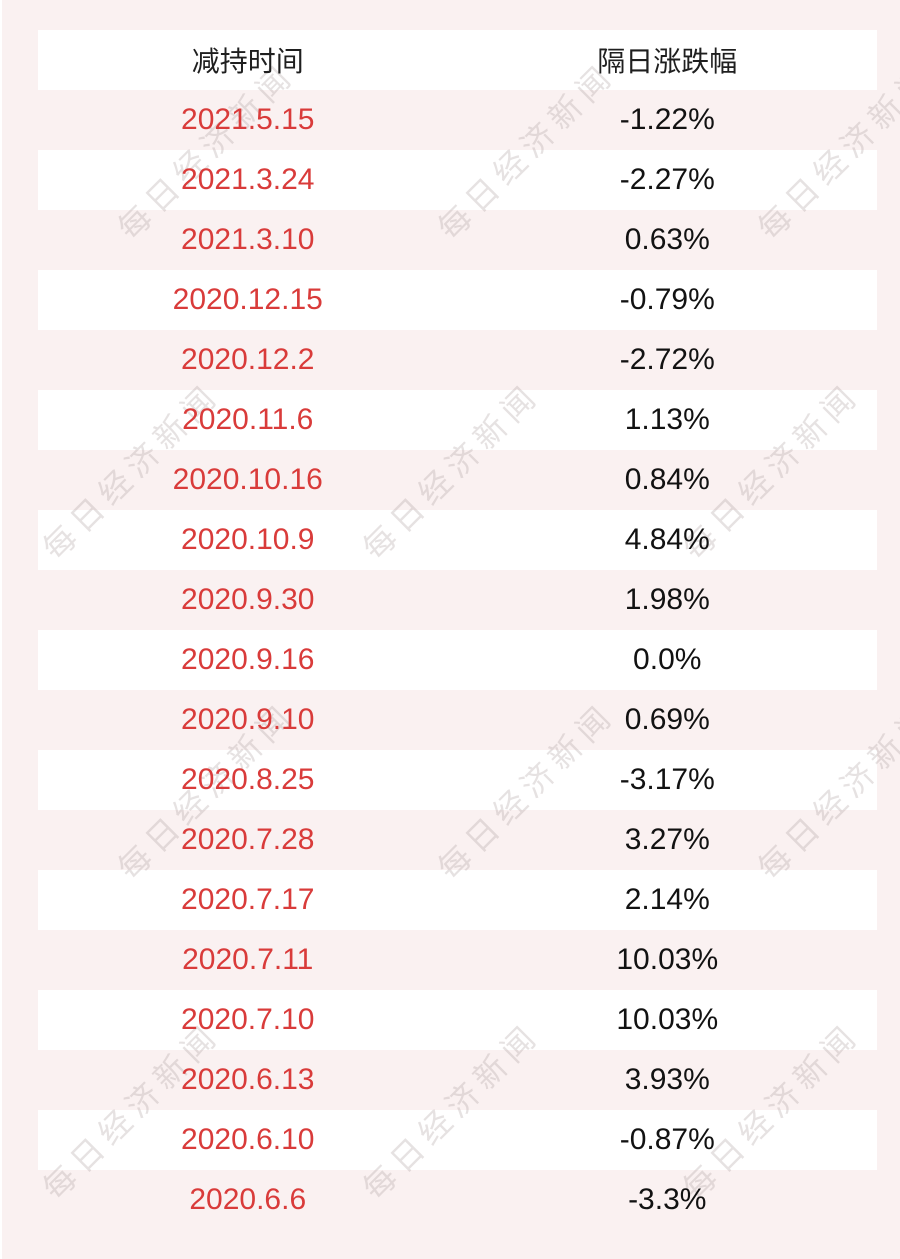  What do you see at coordinates (457, 660) in the screenshot?
I see `table-row: 2020.9.16 0.0%` at bounding box center [457, 660].